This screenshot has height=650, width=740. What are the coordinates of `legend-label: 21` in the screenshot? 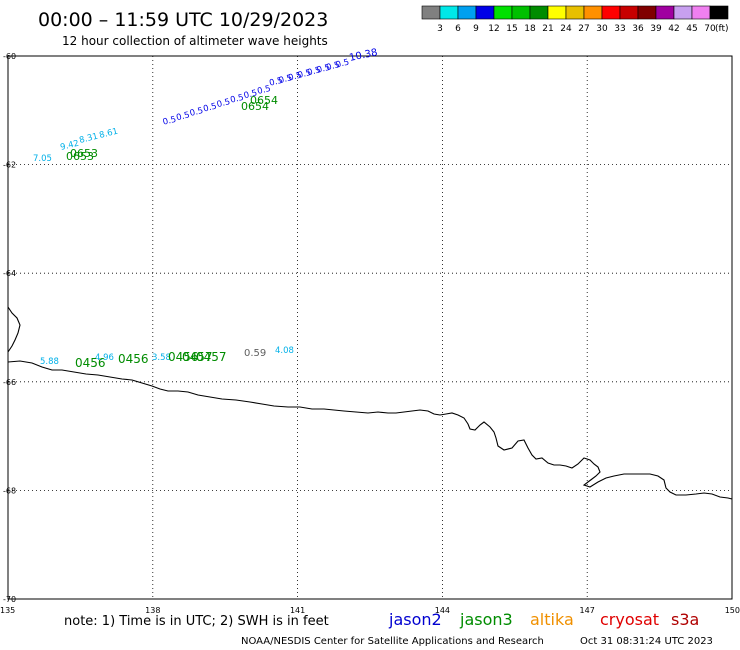 It's located at (547, 29).